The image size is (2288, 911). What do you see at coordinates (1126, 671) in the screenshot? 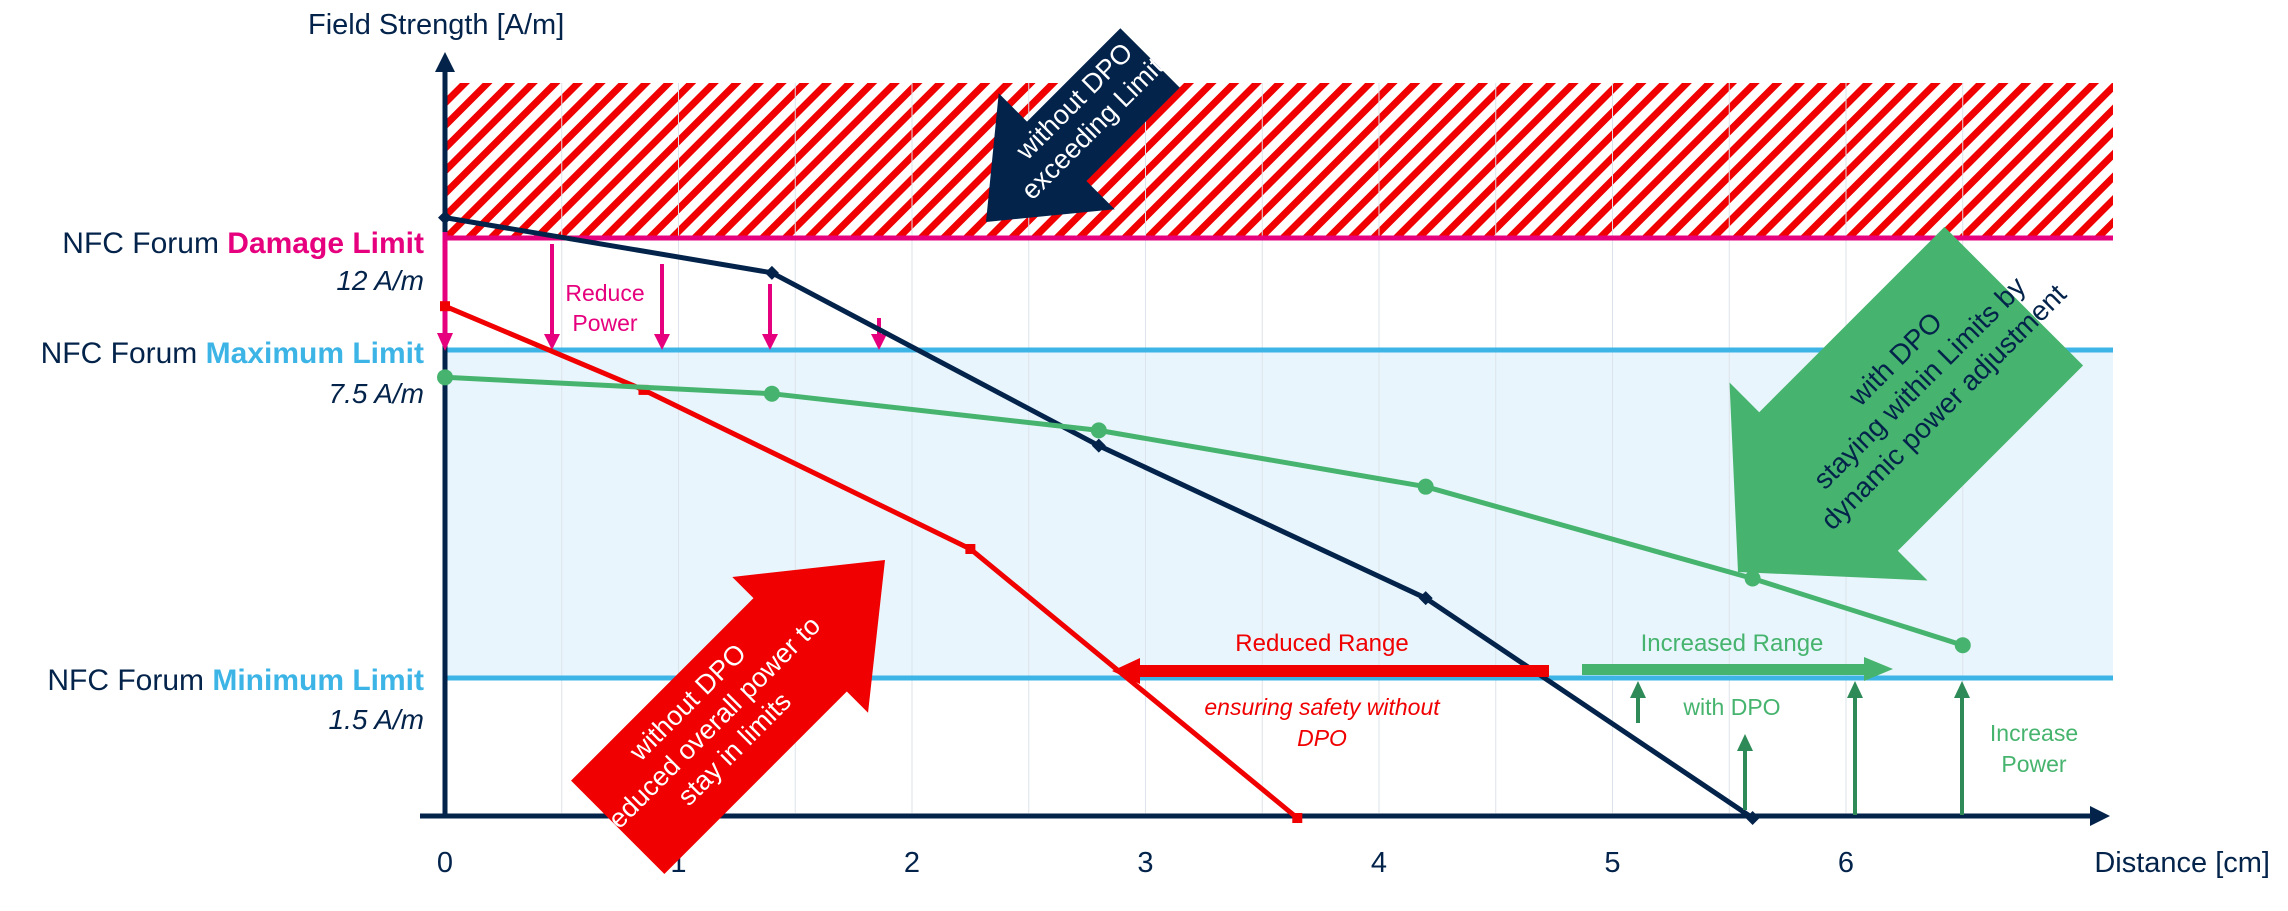
I see `reduced-range-arrowhead` at bounding box center [1126, 671].